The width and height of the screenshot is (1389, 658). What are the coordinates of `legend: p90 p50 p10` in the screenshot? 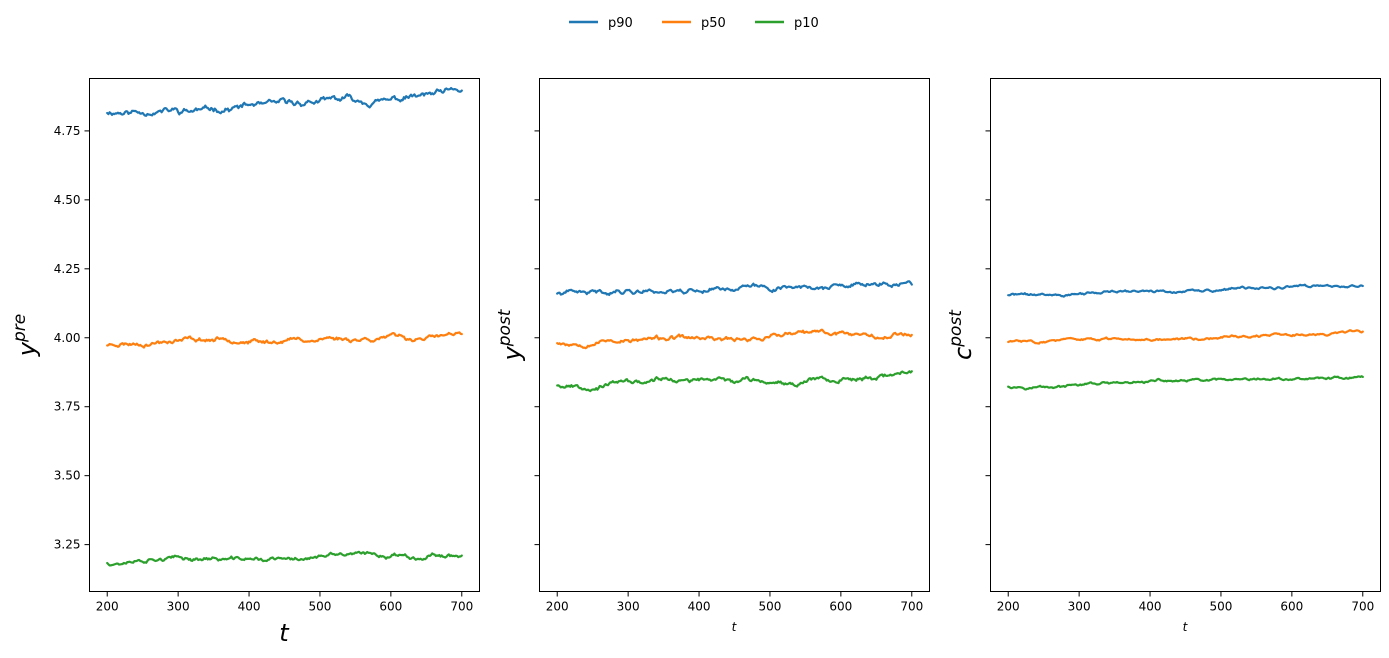 It's located at (694, 23).